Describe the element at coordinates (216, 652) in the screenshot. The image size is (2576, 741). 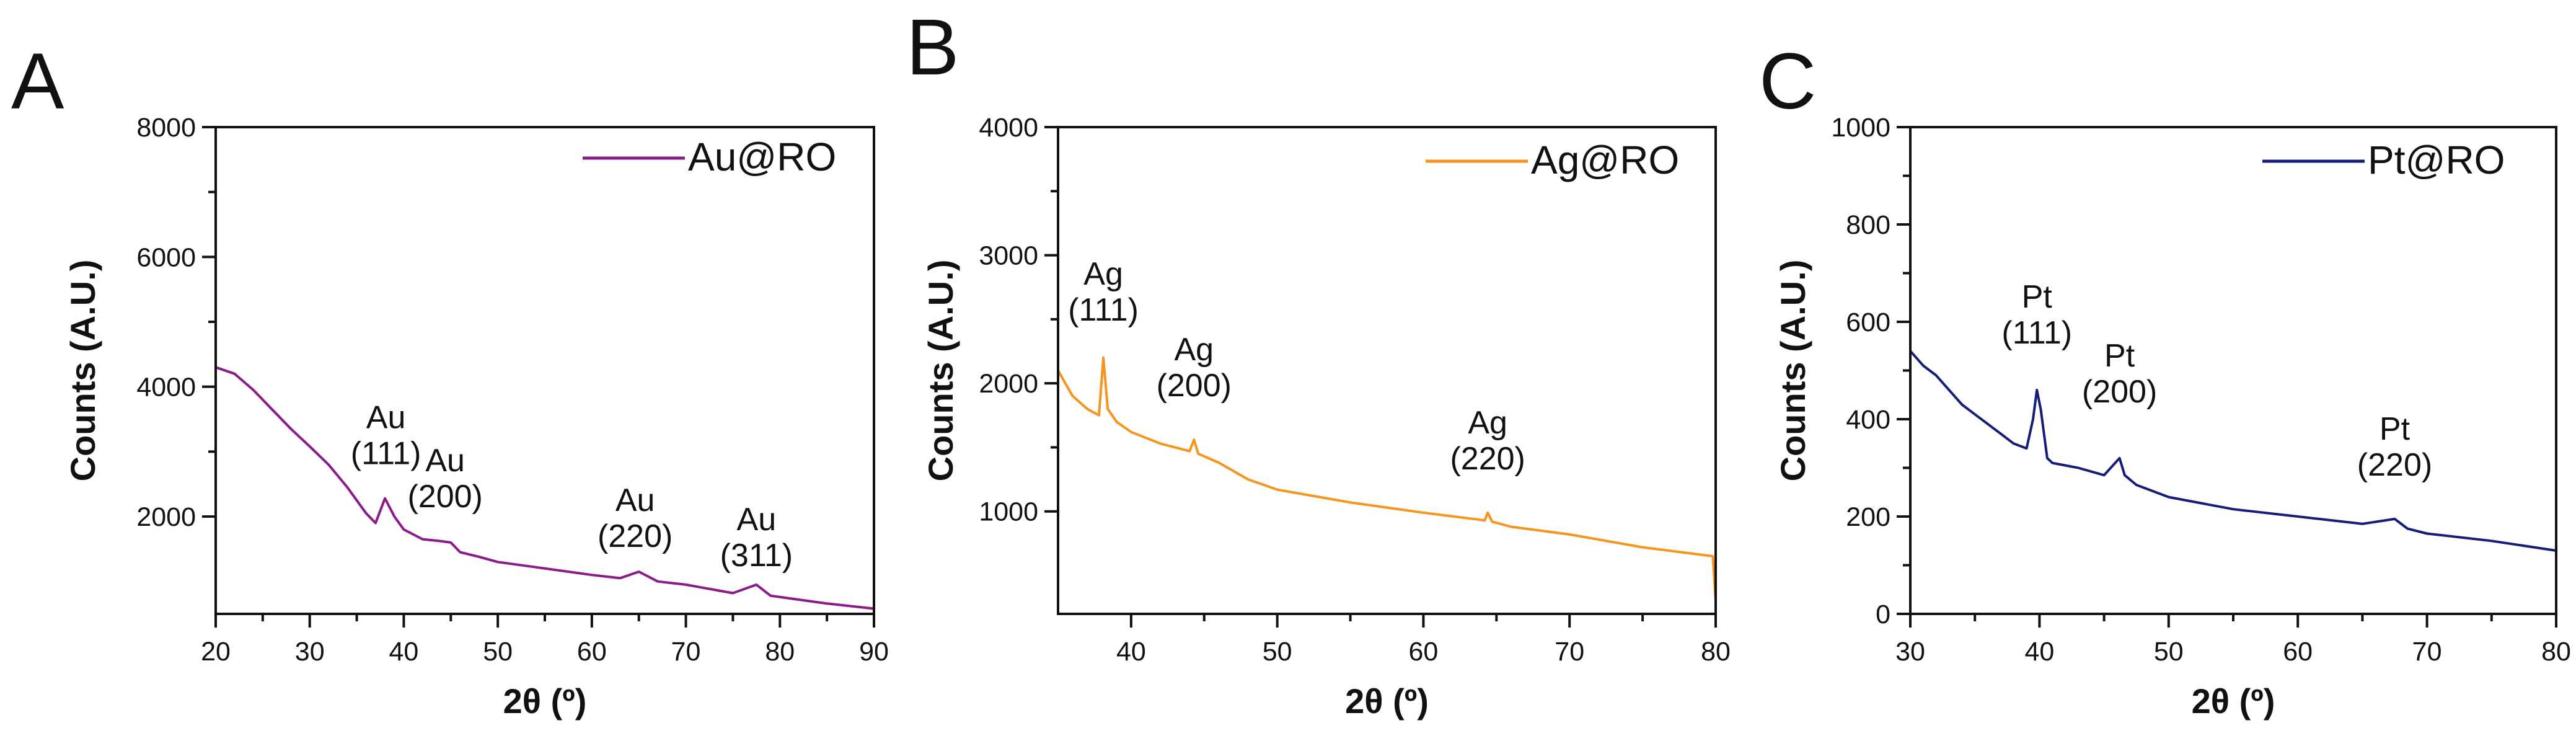
I see `x-tick-label: 20` at that location.